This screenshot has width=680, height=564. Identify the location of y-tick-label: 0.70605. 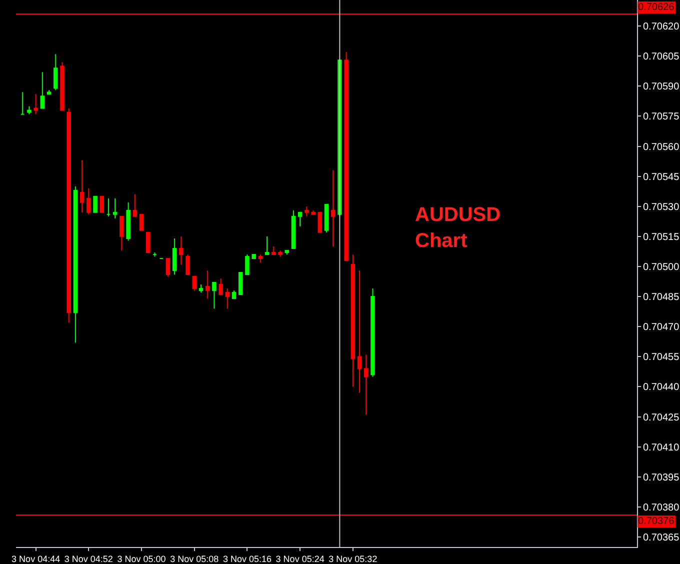
(661, 57).